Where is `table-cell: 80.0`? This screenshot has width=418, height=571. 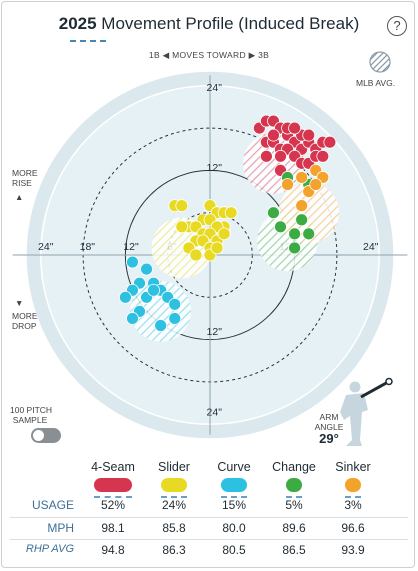
table-cell: 80.0 is located at coordinates (234, 528).